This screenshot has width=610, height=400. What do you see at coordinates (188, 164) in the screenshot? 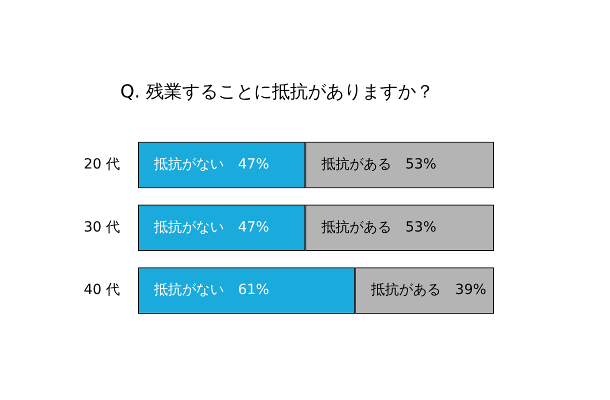
I see `series-label: 抵抗がない` at bounding box center [188, 164].